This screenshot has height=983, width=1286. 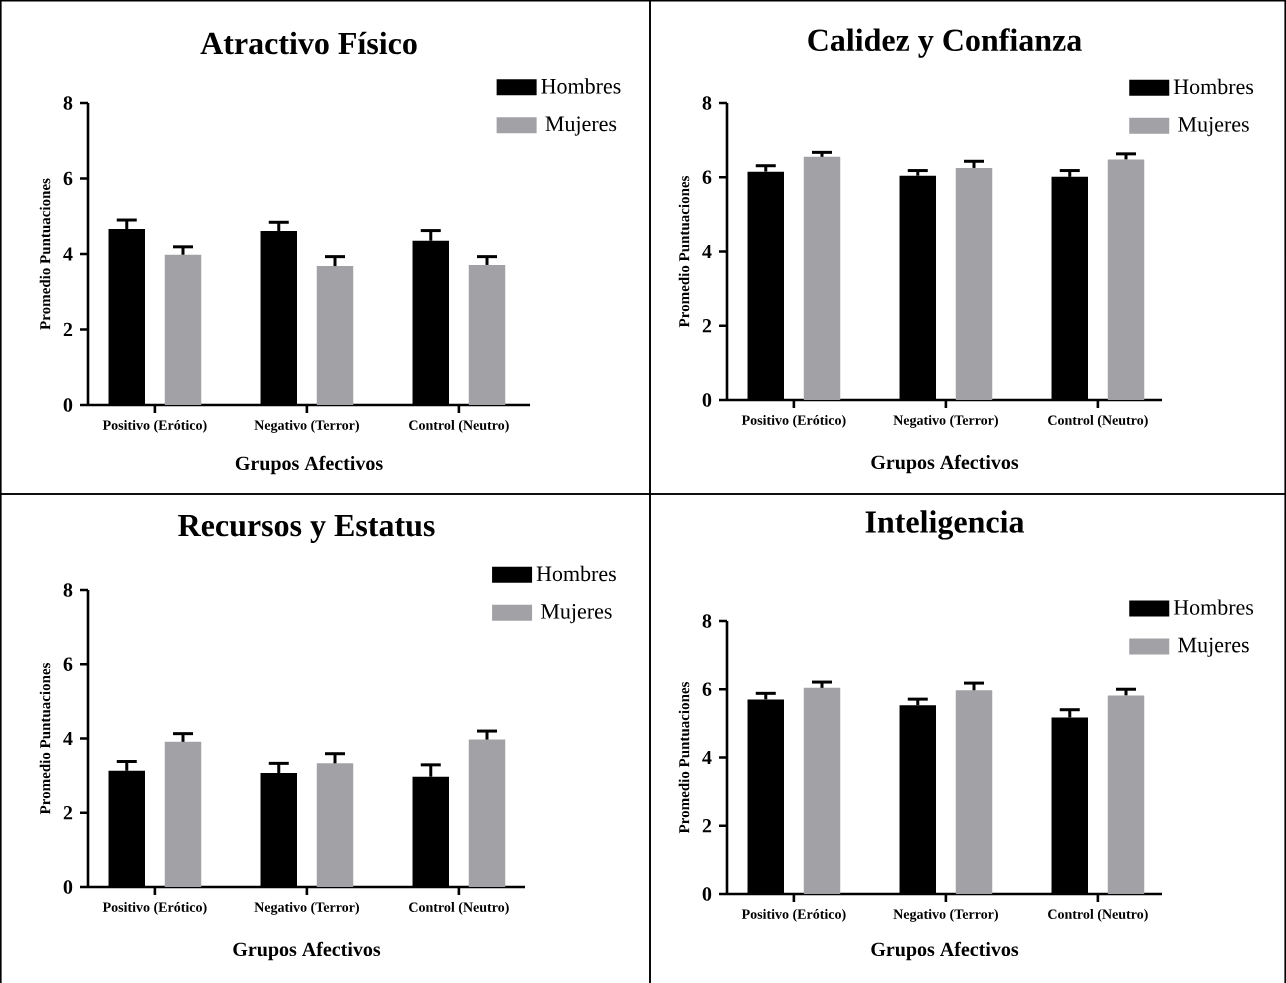 I want to click on chart-title: Calidez y Confianza, so click(x=945, y=43).